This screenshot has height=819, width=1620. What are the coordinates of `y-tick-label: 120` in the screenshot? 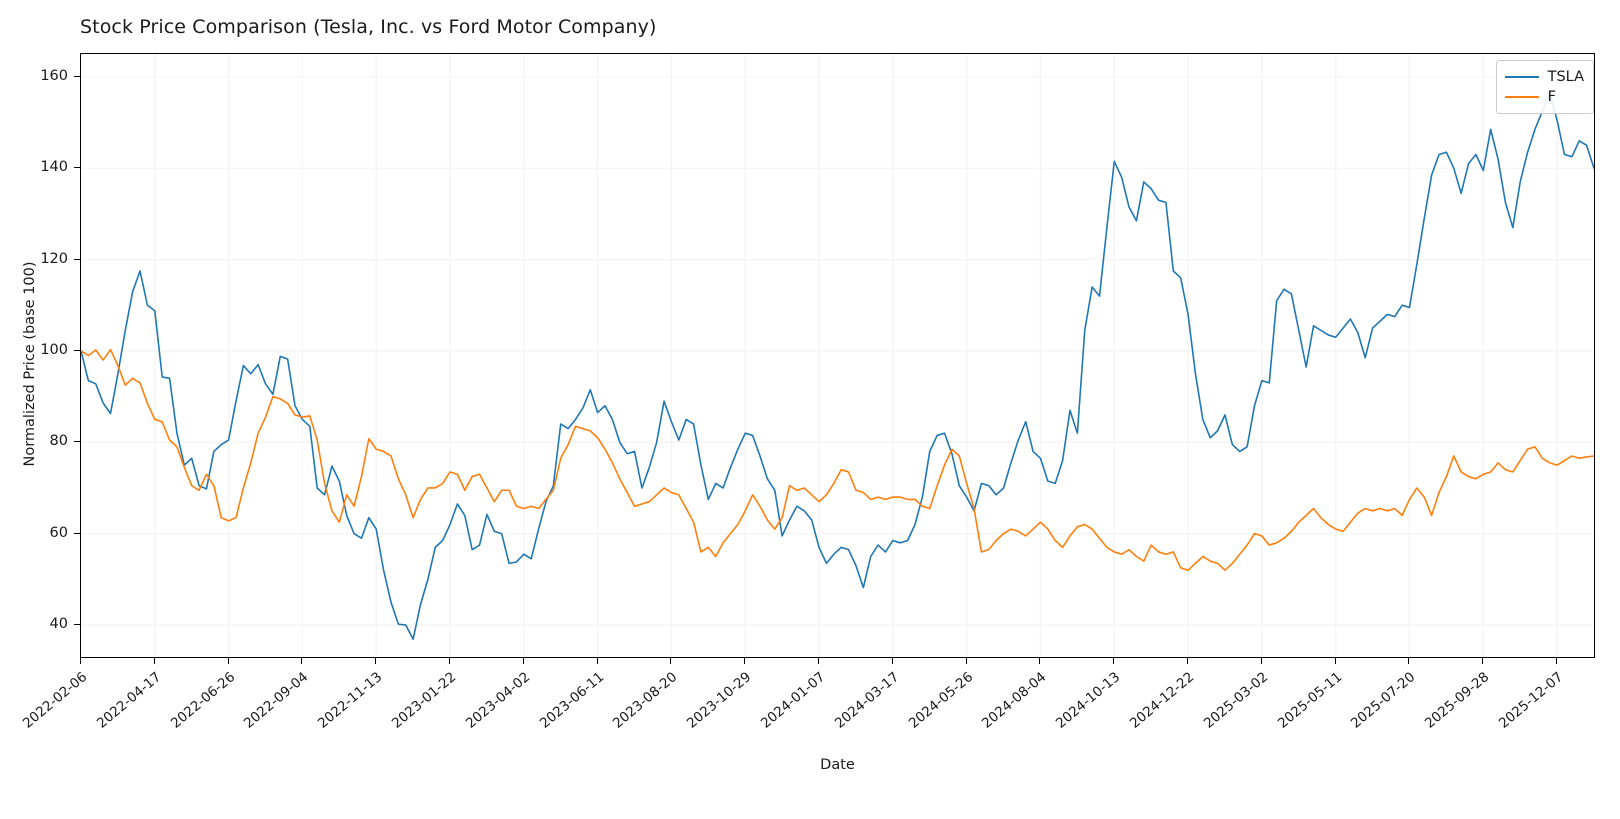 It's located at (54, 258).